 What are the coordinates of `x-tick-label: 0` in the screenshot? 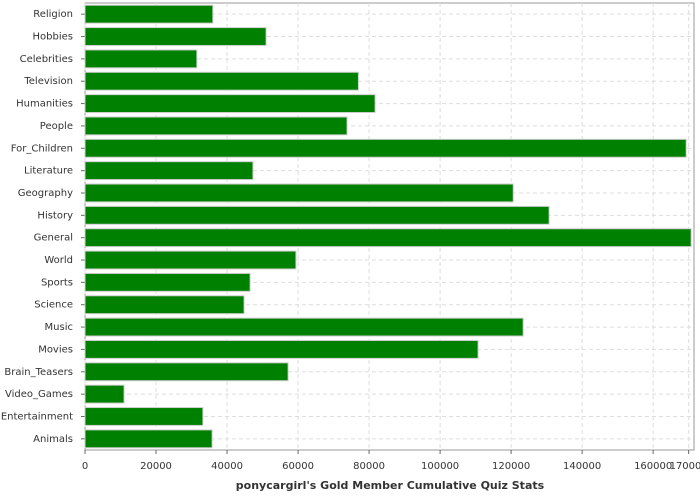 It's located at (85, 466).